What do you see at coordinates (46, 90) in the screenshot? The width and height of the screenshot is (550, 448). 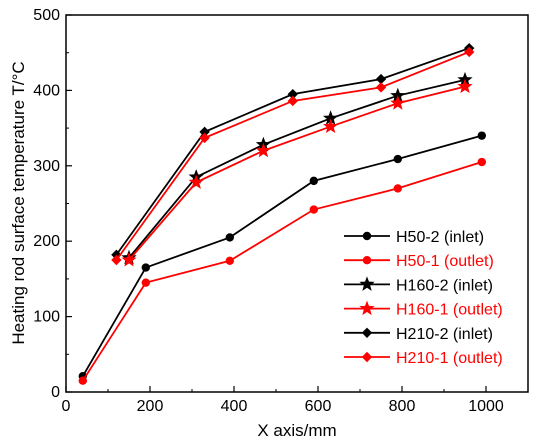 I see `y-tick-label: 400` at bounding box center [46, 90].